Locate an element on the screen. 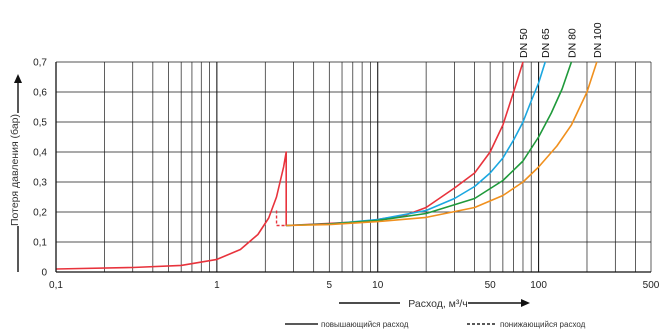 This screenshot has height=333, width=666. y-tick-label: 0,7 is located at coordinates (40, 63).